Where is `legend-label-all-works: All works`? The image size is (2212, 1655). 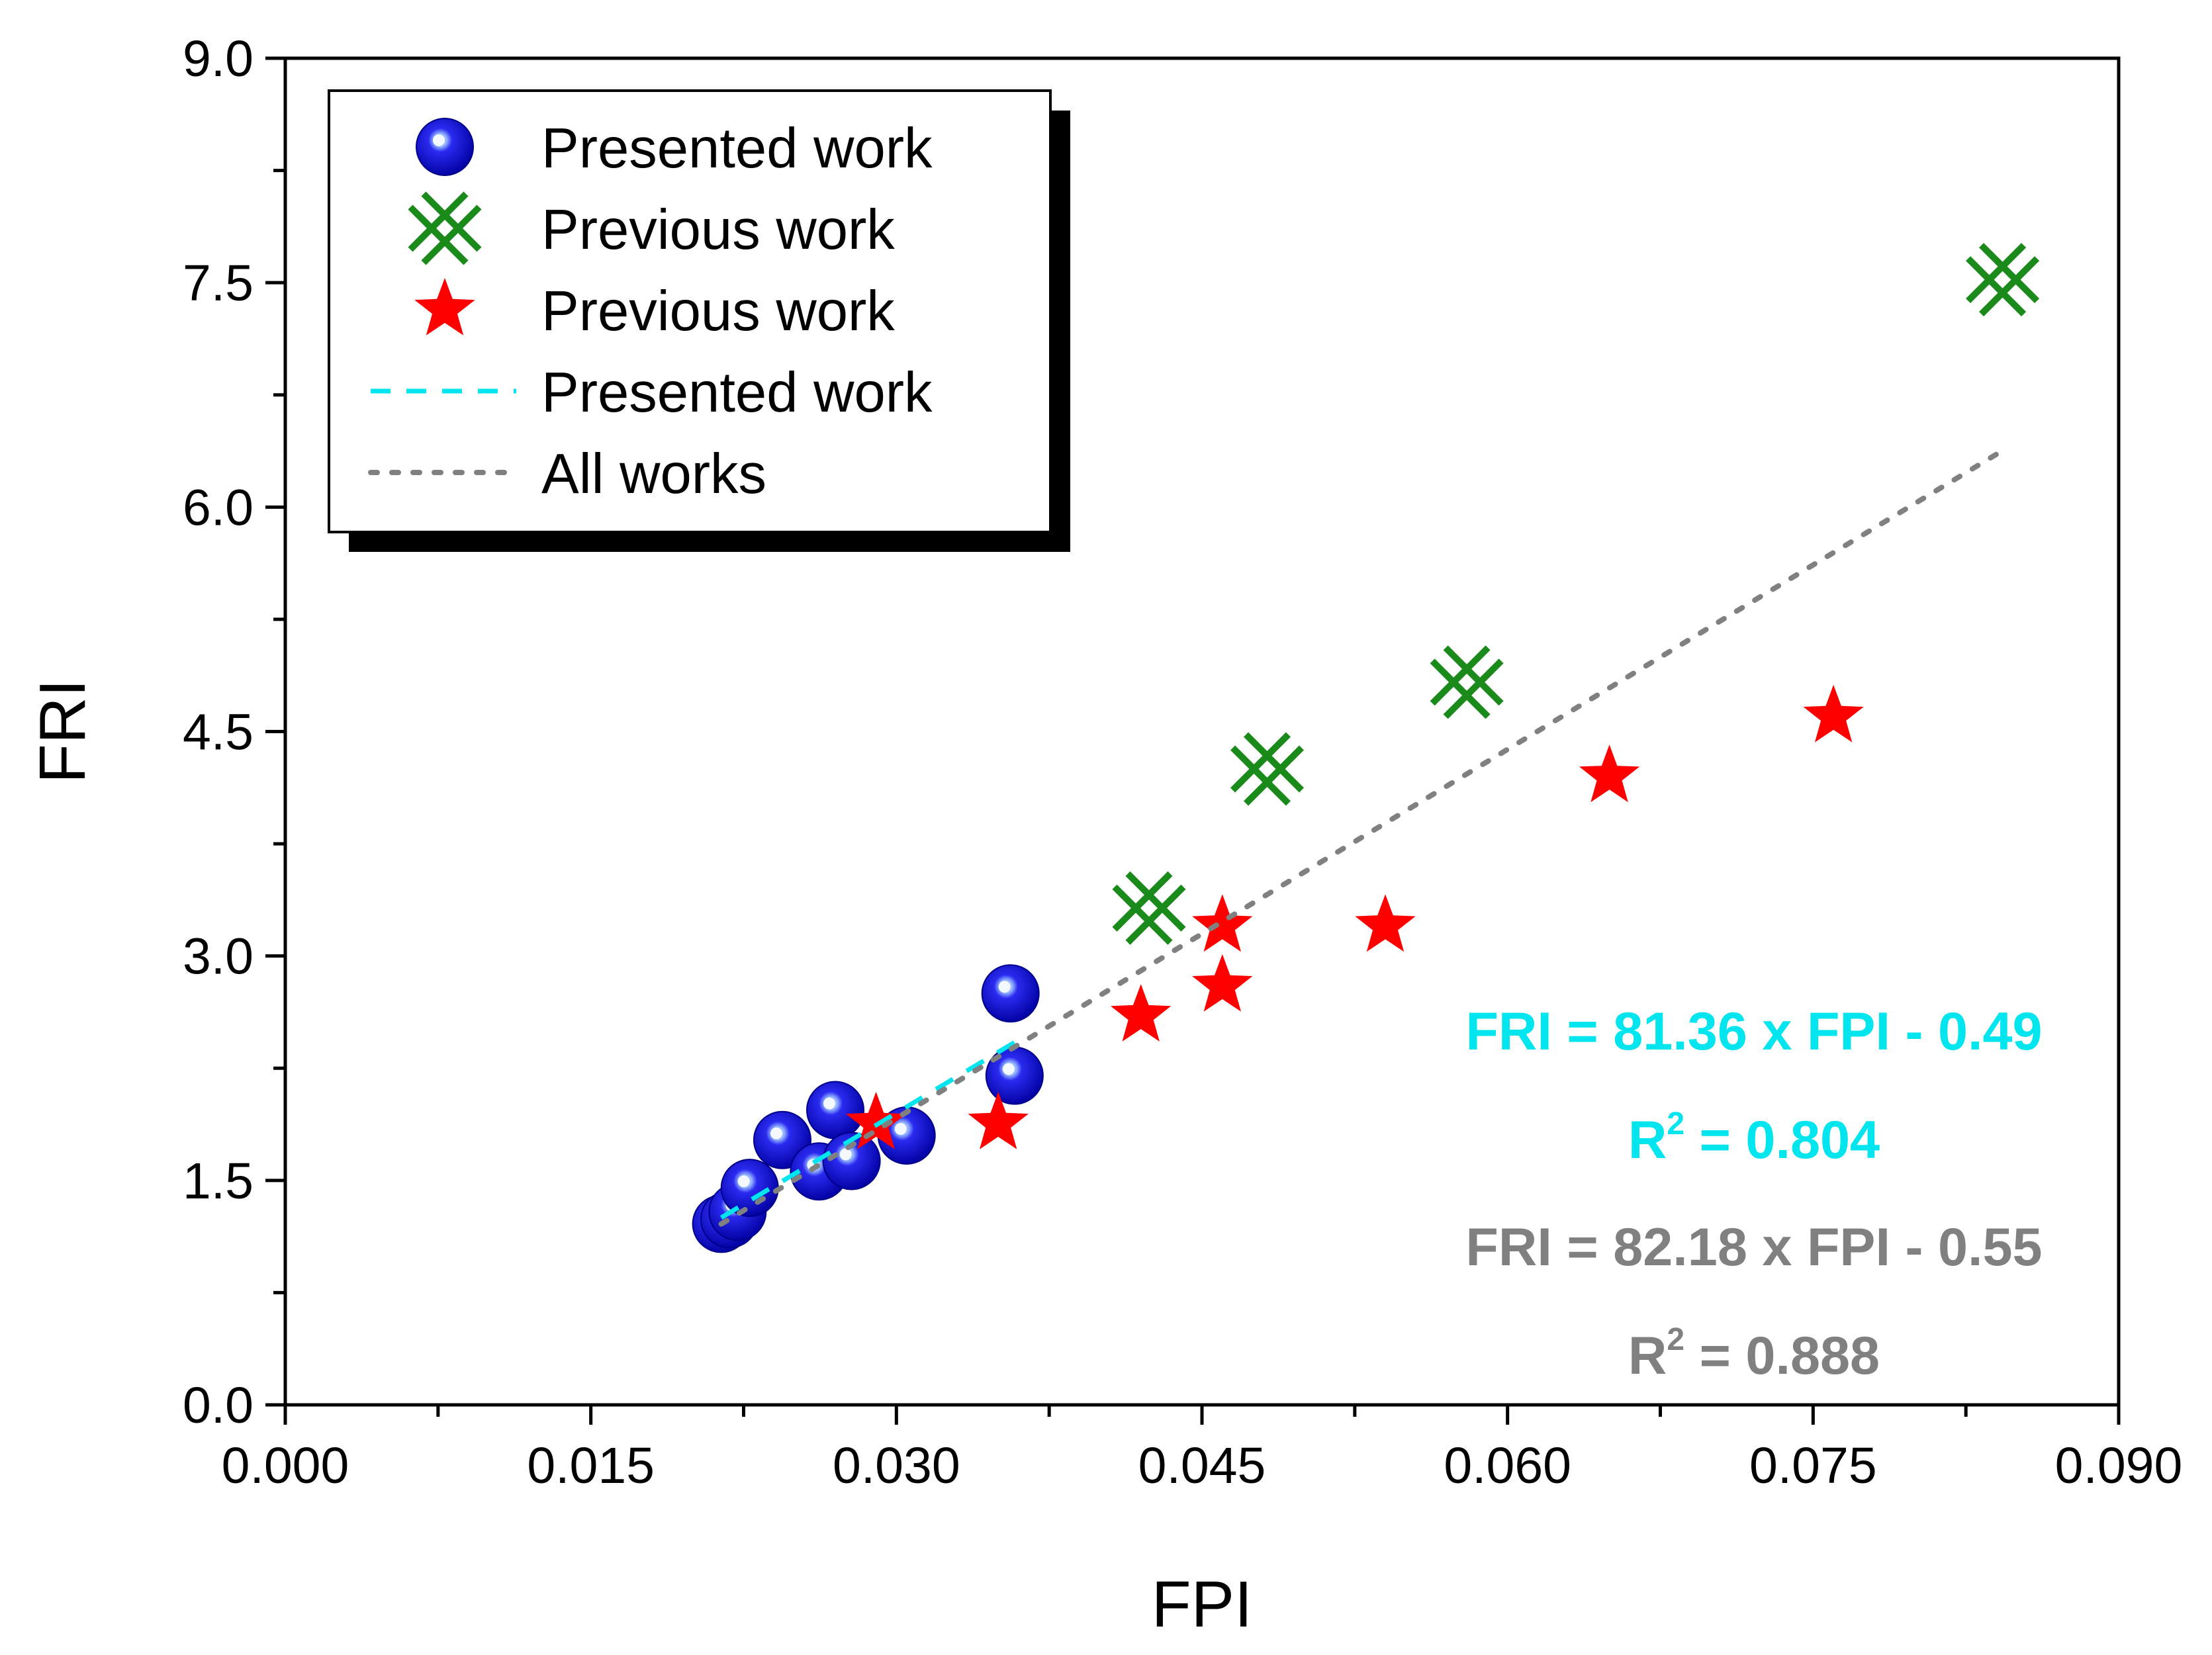
legend-label-all-works: All works is located at coordinates (653, 474).